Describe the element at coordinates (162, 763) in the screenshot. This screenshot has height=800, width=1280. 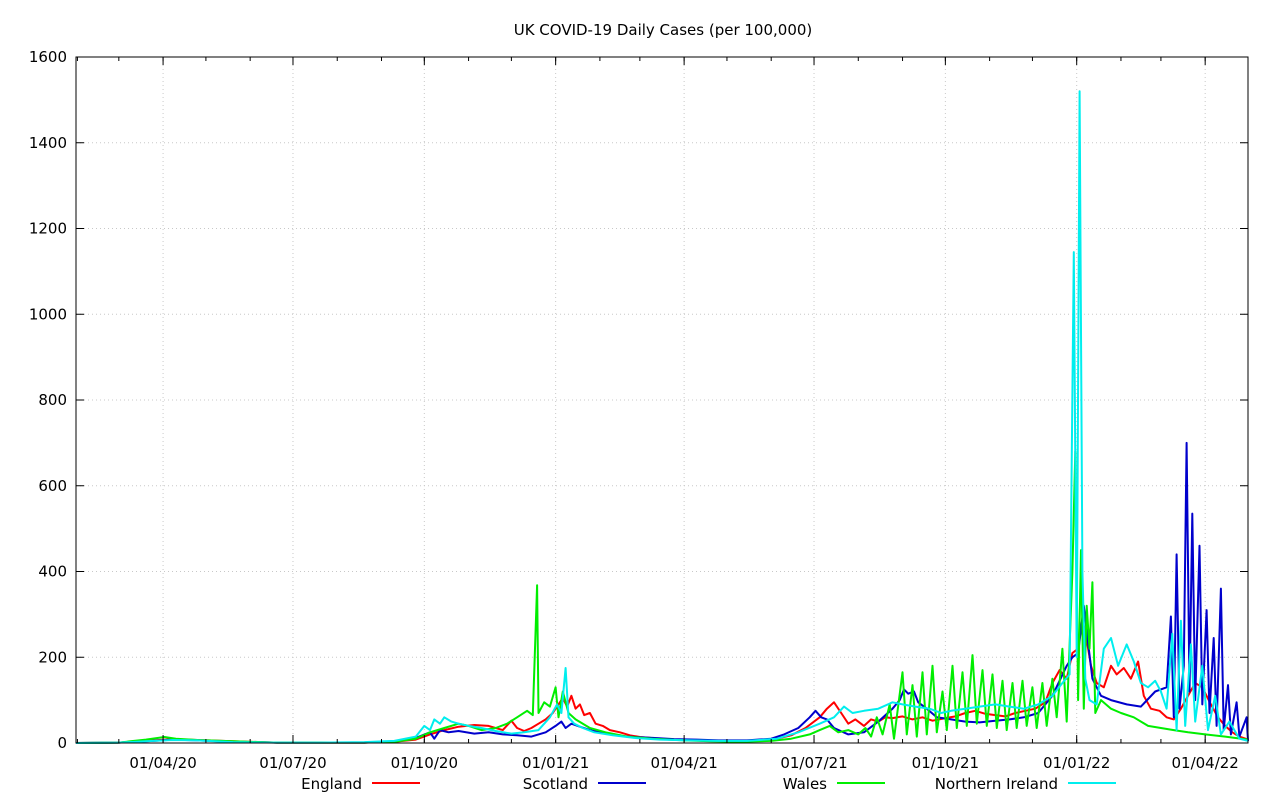
I see `x-tick-label: 01/04/20` at that location.